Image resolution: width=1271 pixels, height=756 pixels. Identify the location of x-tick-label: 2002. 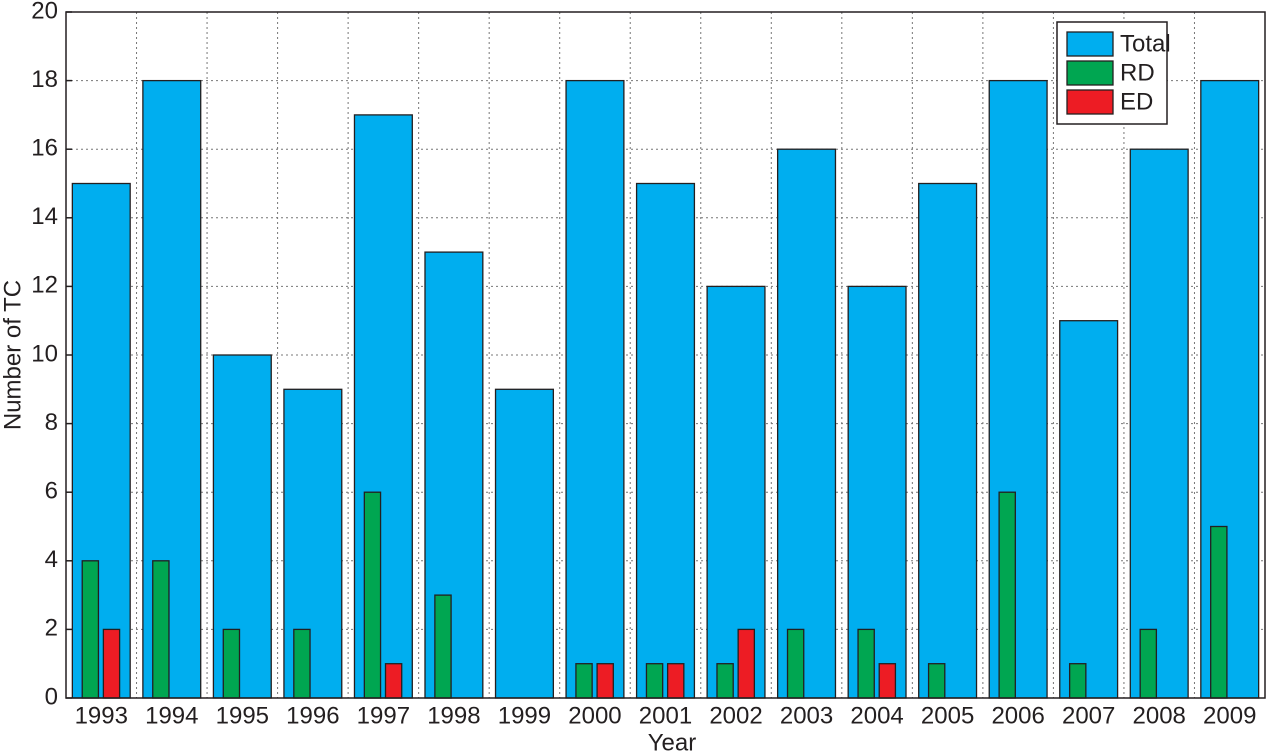
(735, 715).